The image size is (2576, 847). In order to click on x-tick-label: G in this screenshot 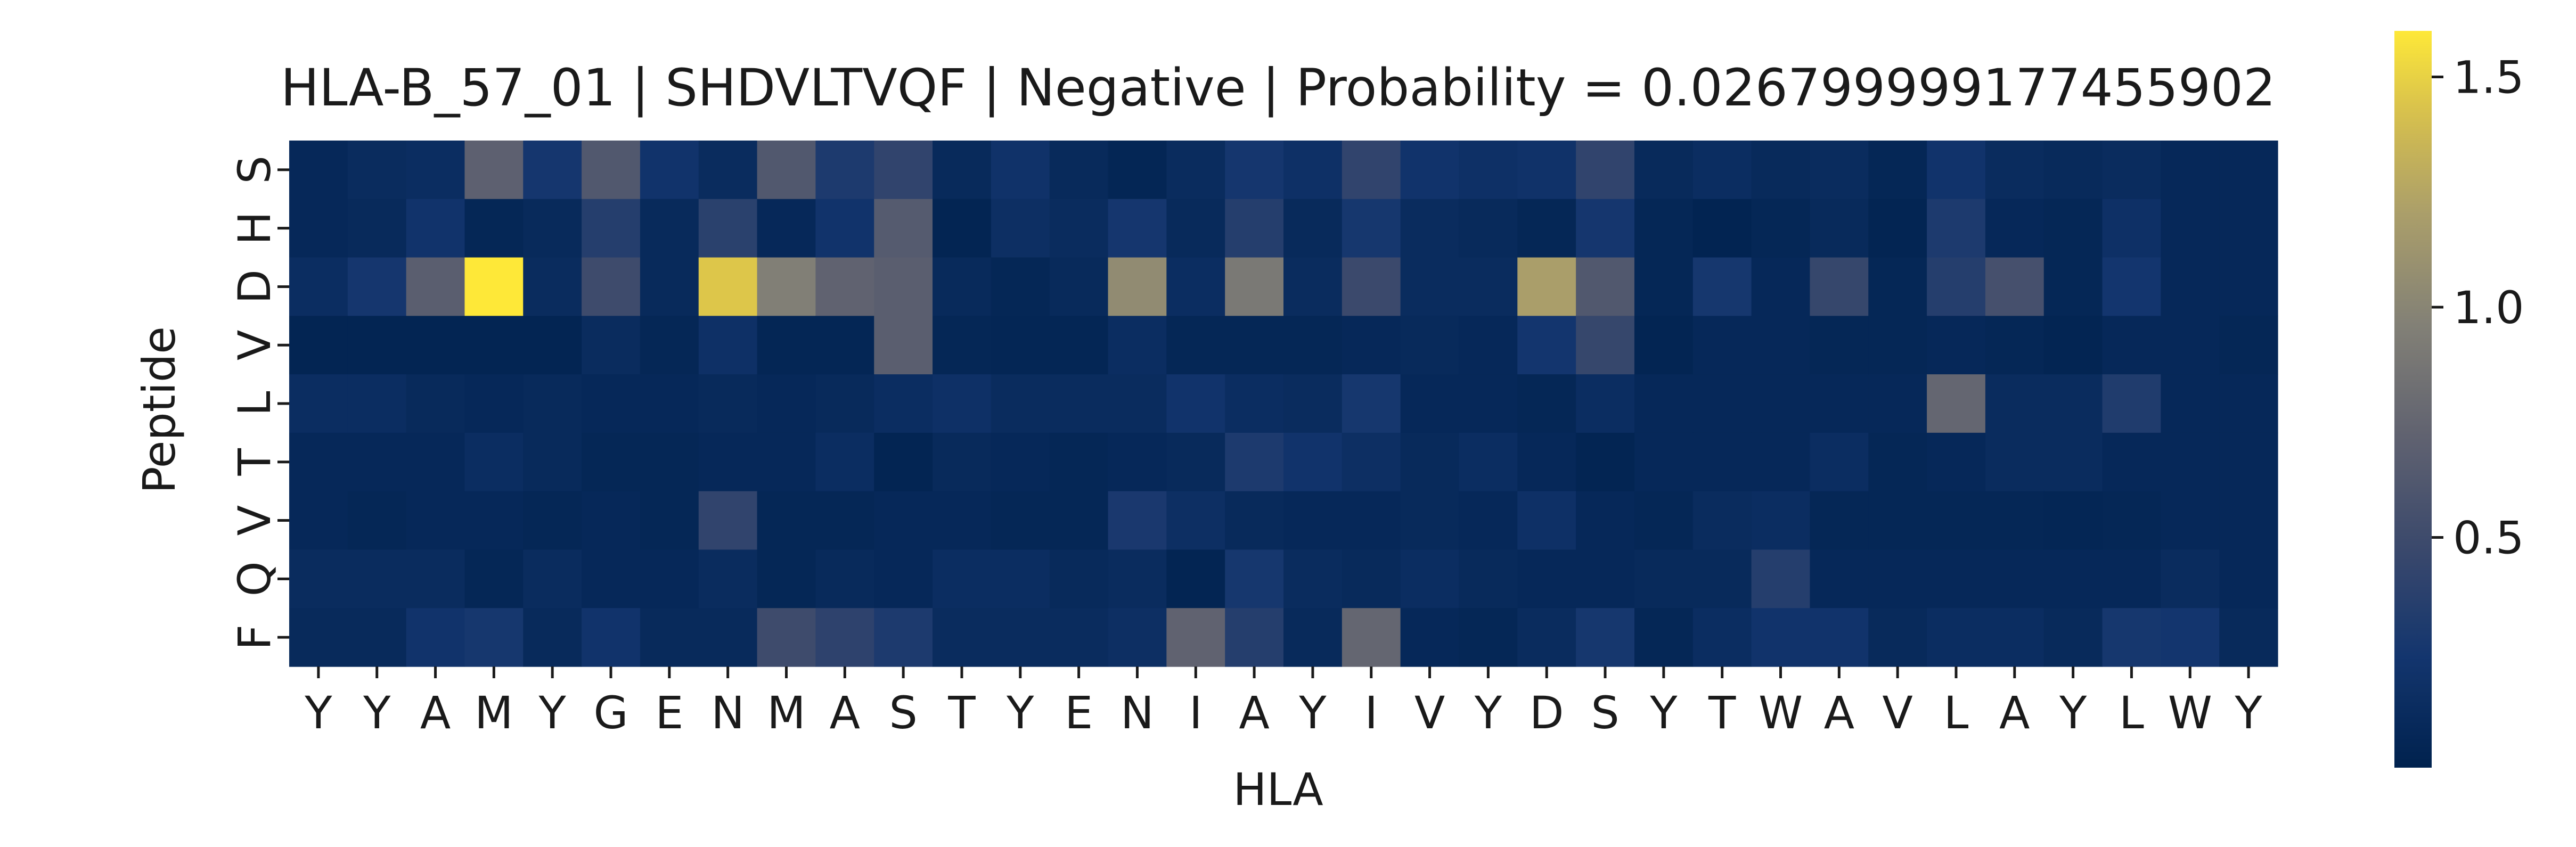, I will do `click(611, 713)`.